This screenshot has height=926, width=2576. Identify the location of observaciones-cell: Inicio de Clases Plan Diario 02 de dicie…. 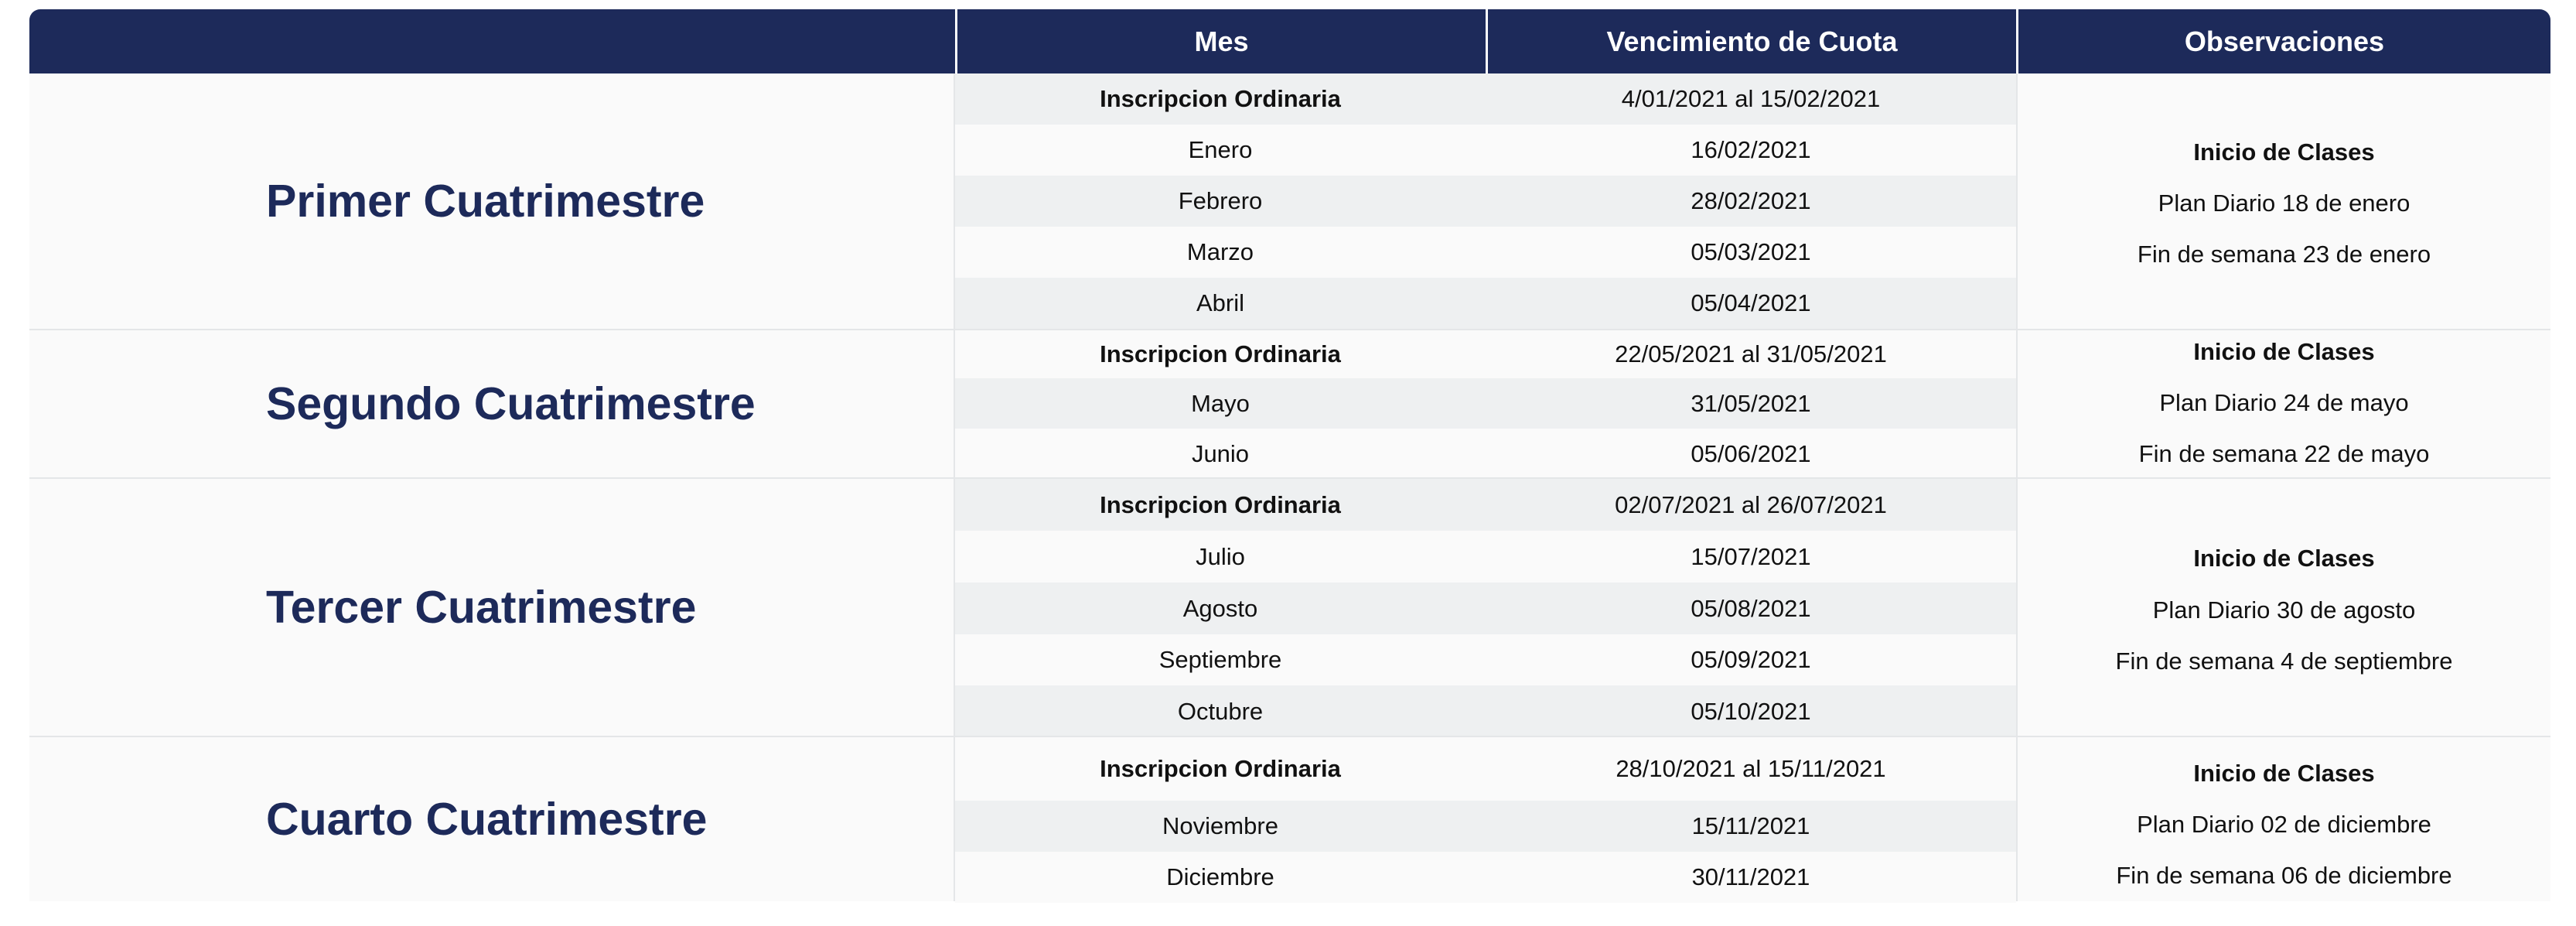
(2283, 819).